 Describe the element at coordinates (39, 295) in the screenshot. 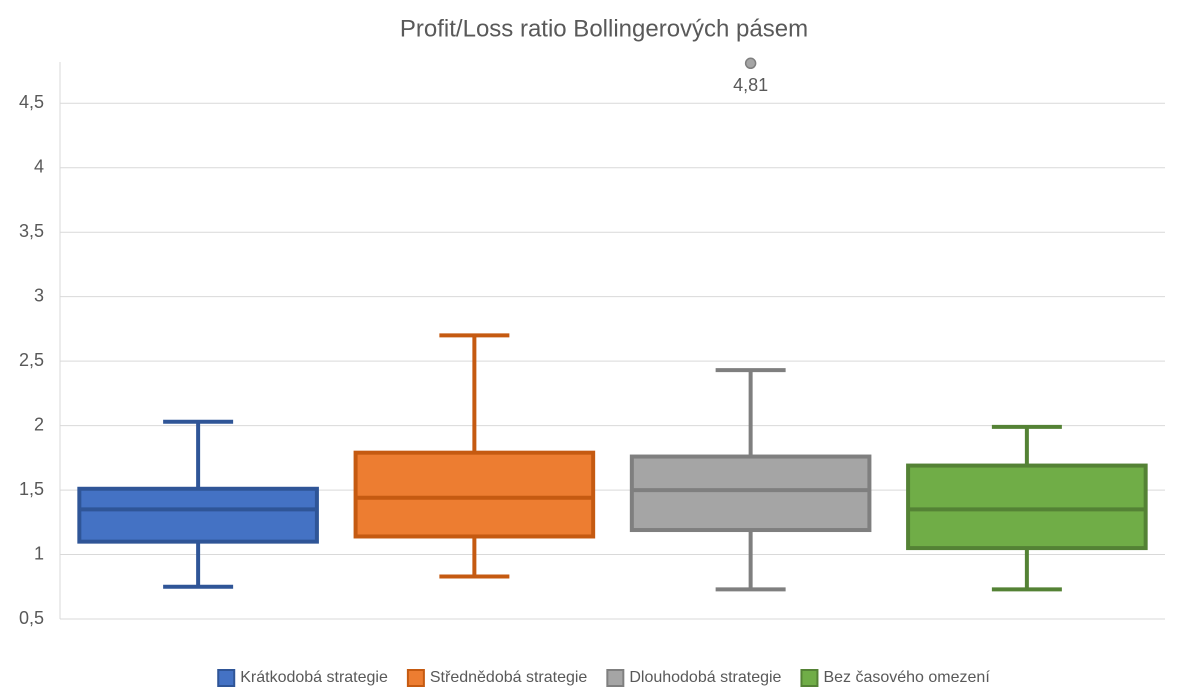

I see `y-tick-label: 3` at that location.